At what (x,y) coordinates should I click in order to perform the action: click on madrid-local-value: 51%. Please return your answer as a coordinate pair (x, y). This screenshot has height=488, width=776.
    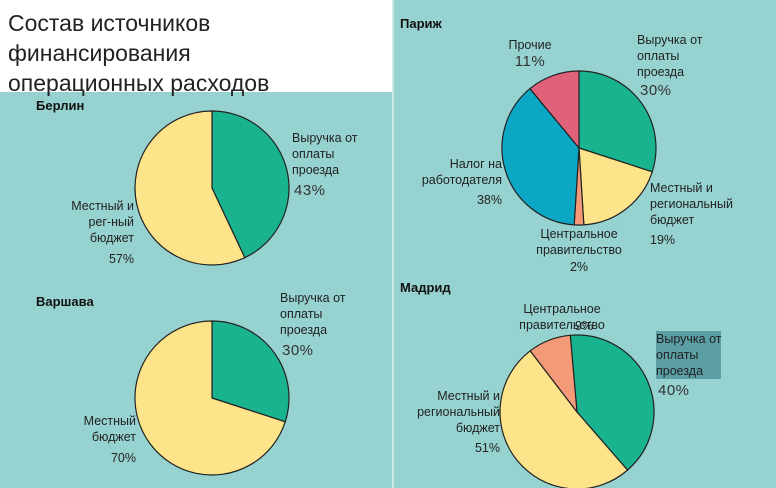
    Looking at the image, I should click on (487, 448).